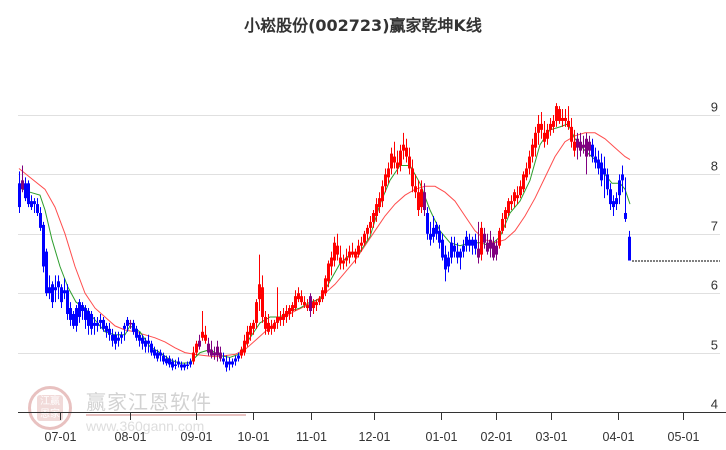  What do you see at coordinates (442, 437) in the screenshot?
I see `x-tick-label: 01-01` at bounding box center [442, 437].